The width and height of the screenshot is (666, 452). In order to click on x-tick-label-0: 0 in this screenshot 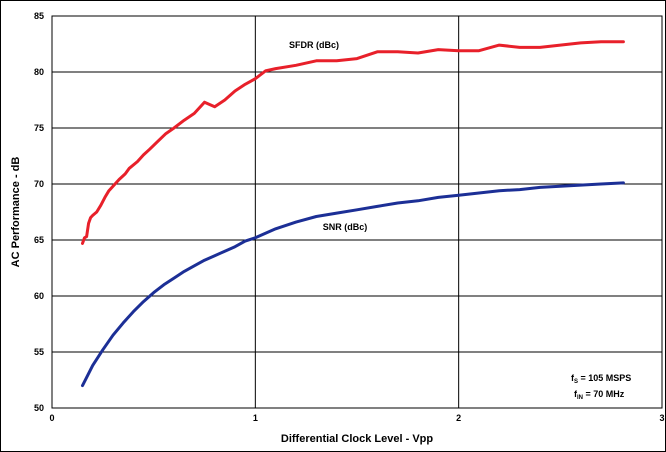, I will do `click(51, 418)`.